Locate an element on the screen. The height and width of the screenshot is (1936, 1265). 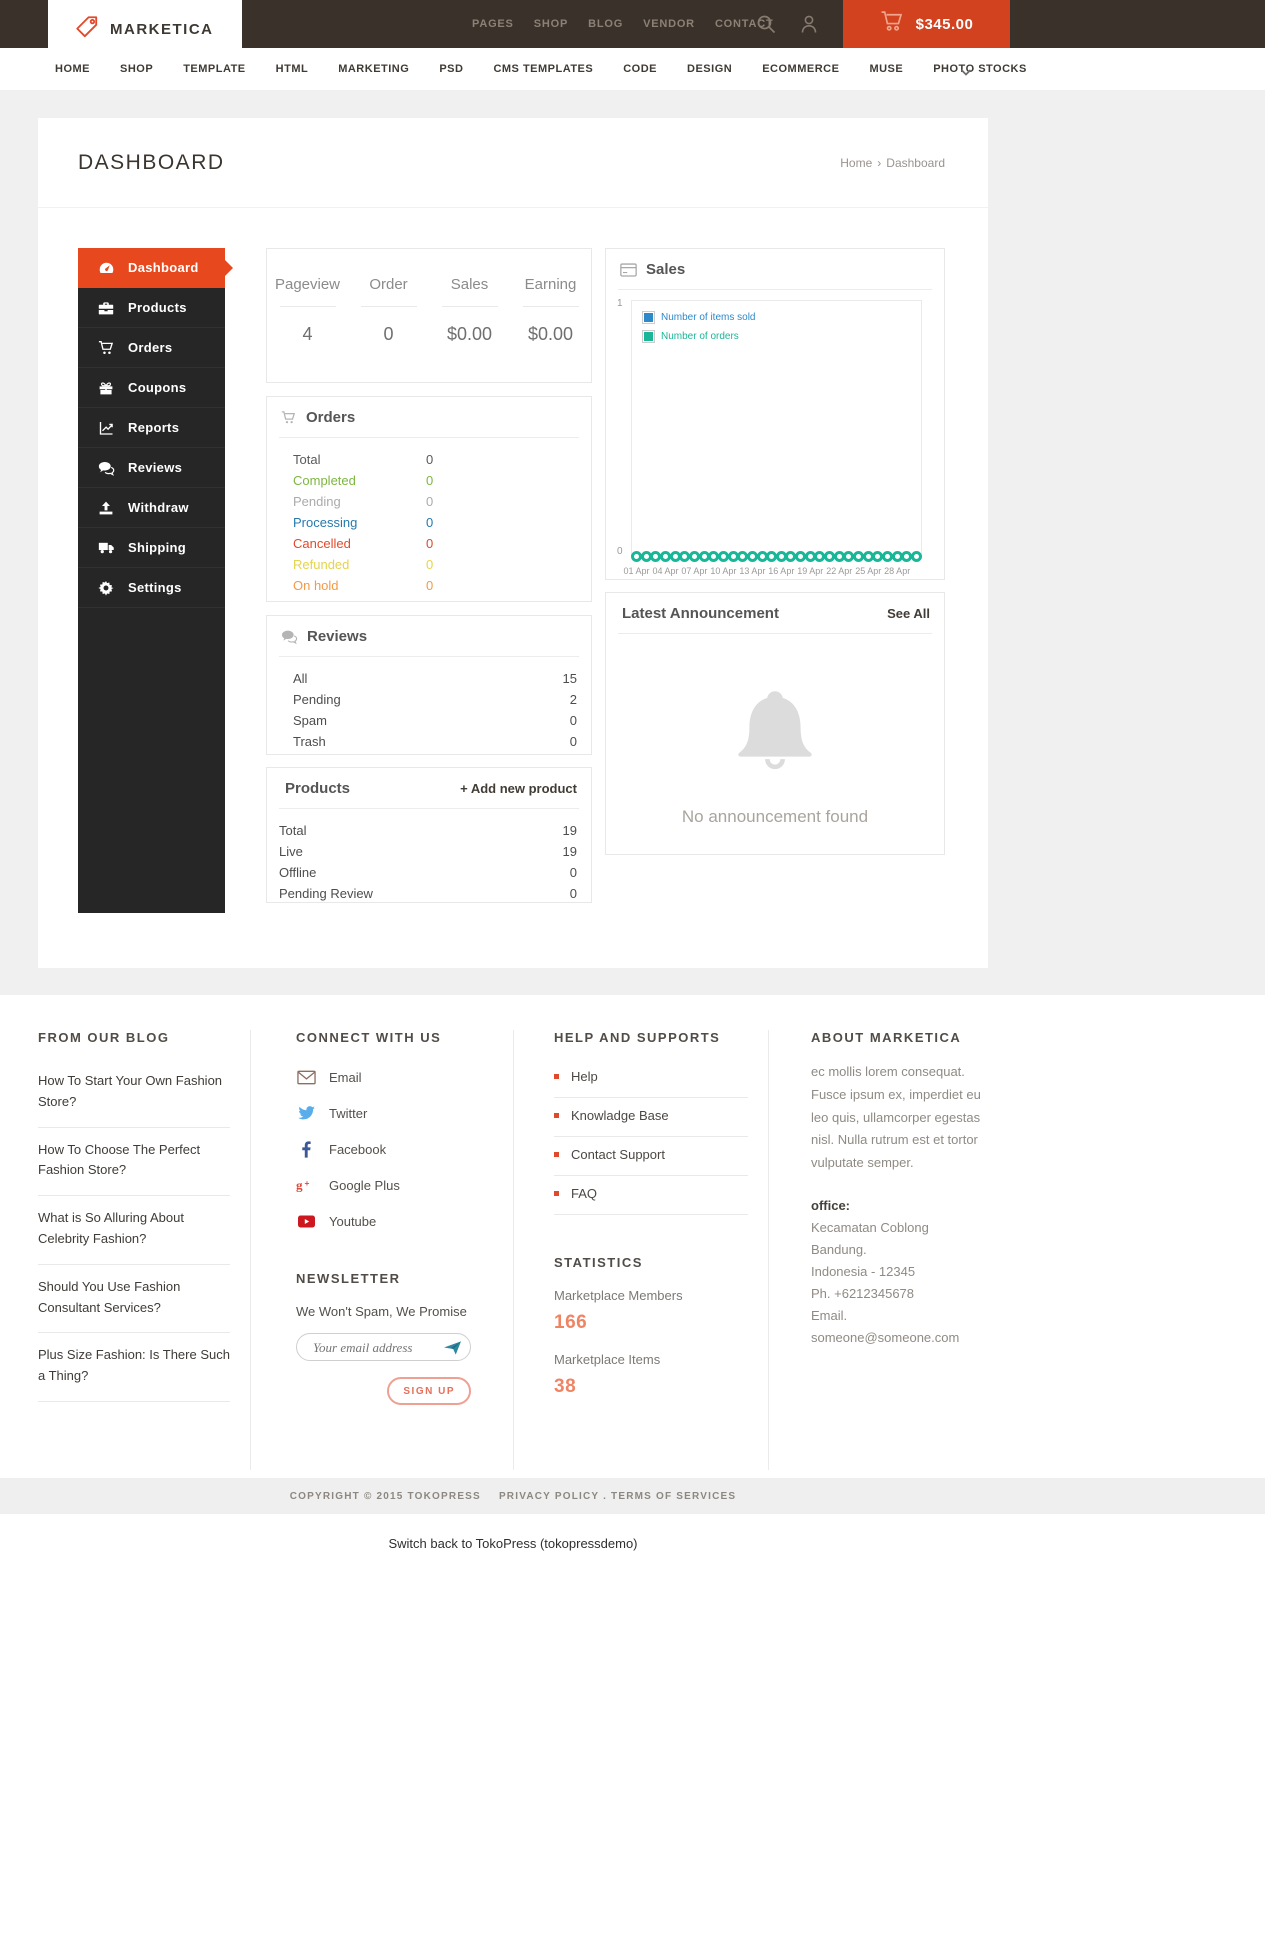
add-new-product-link: + Add new product is located at coordinates (518, 788).